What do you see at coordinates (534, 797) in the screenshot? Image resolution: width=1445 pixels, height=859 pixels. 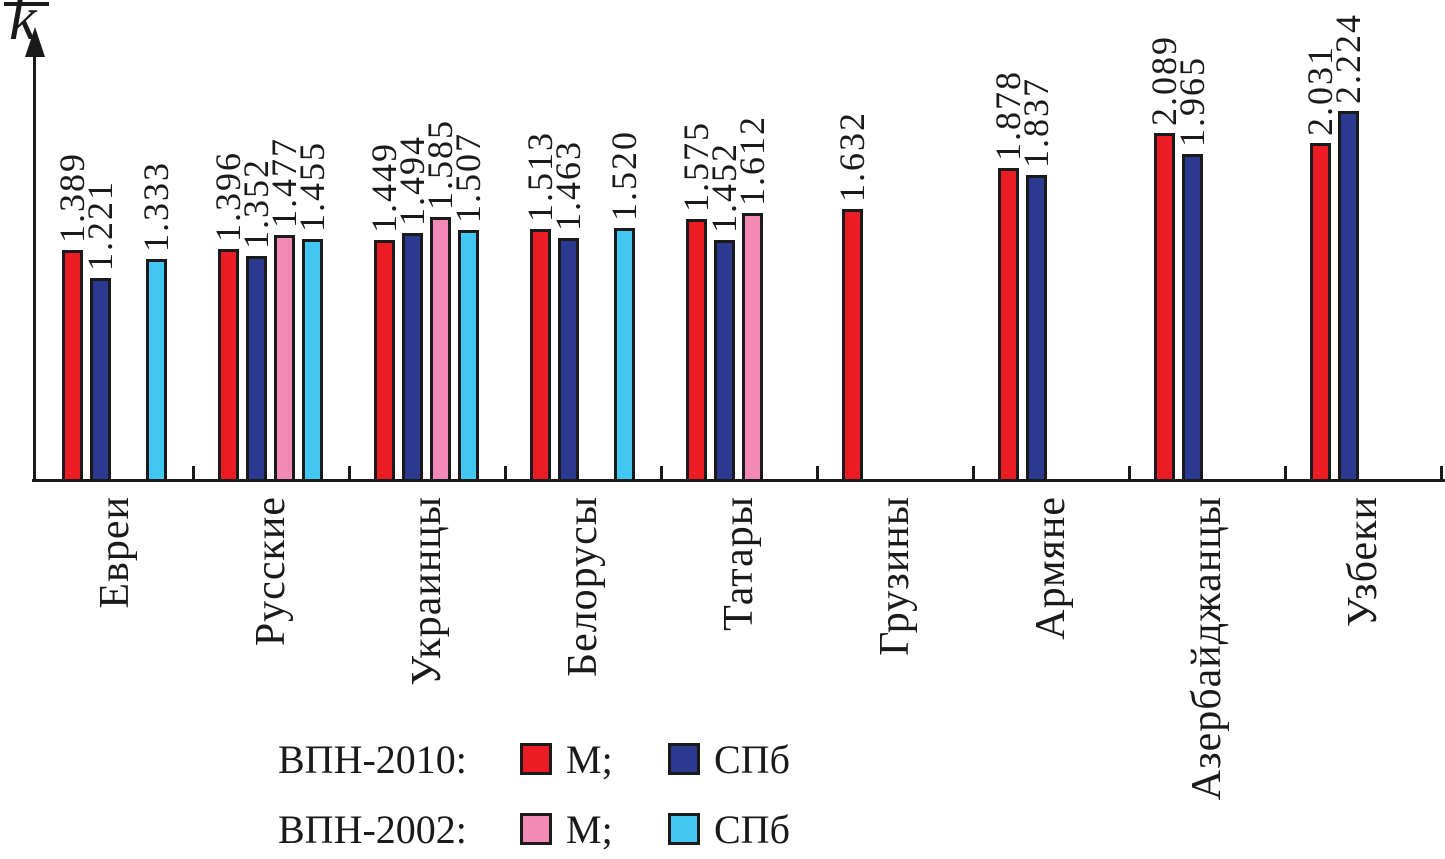 I see `legend: ВПН-2010: М; СПб ВПН-2002: М; СПб` at bounding box center [534, 797].